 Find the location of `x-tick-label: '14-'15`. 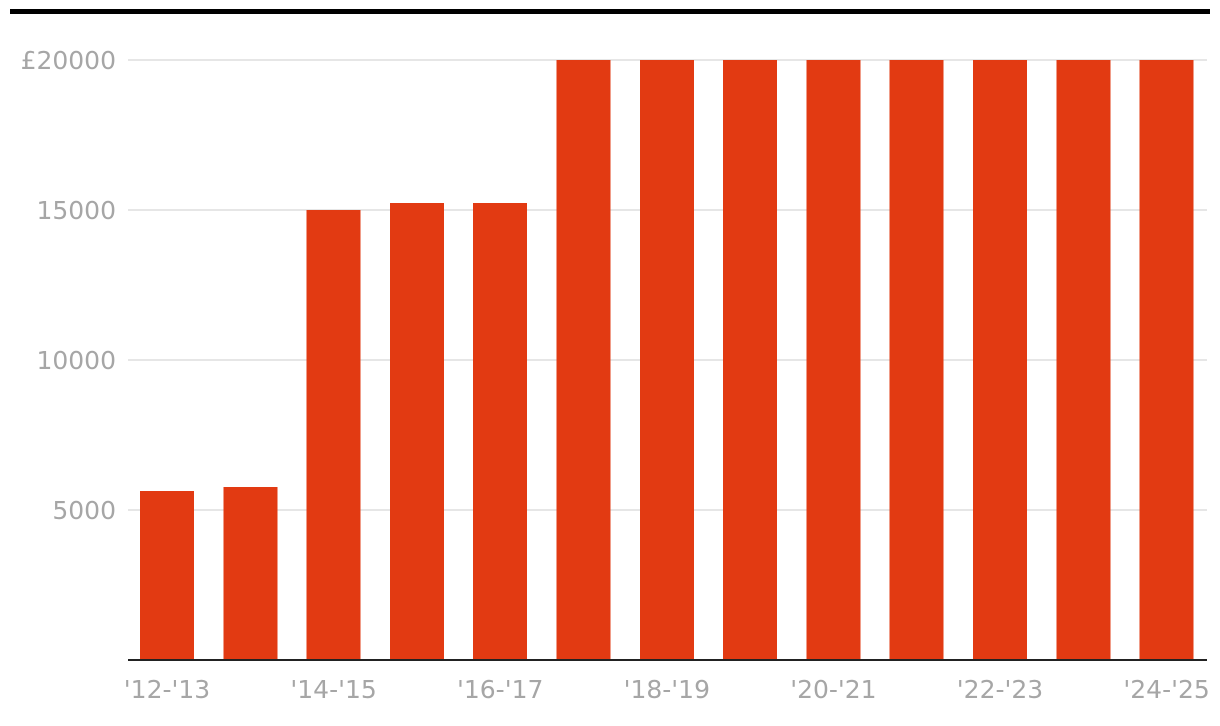

x-tick-label: '14-'15 is located at coordinates (333, 689).